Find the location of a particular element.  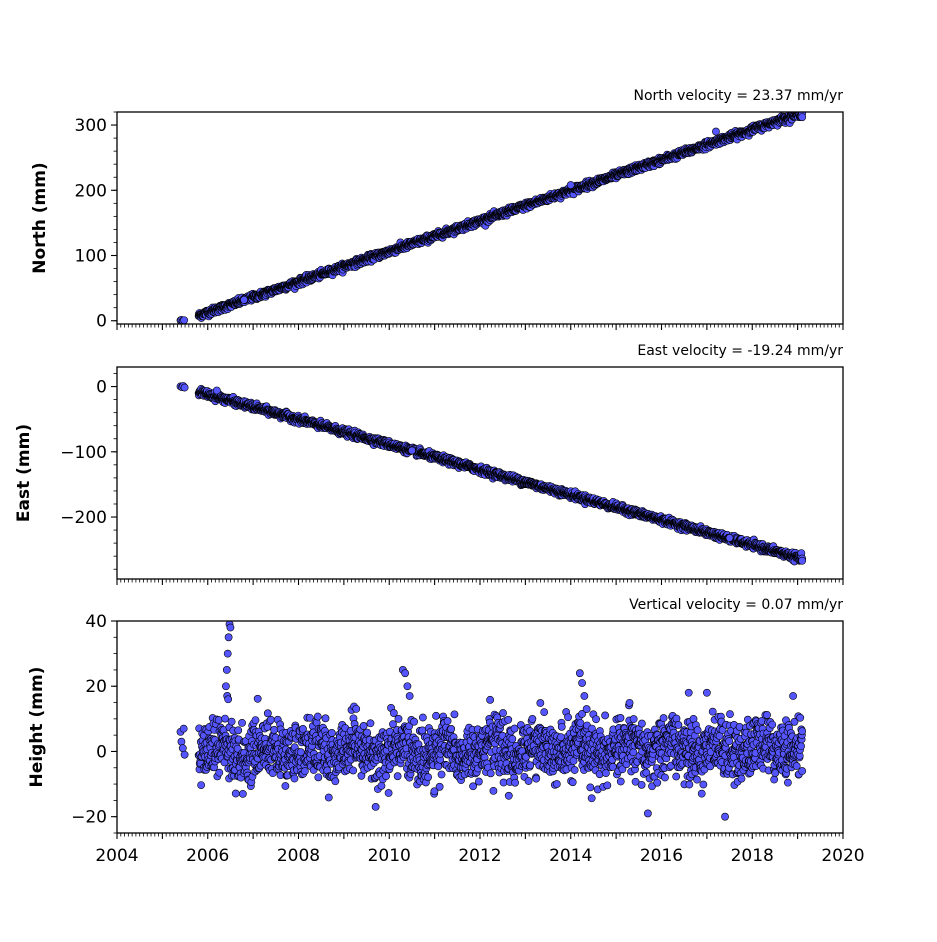

north-y-tick-label: 300 is located at coordinates (91, 126).